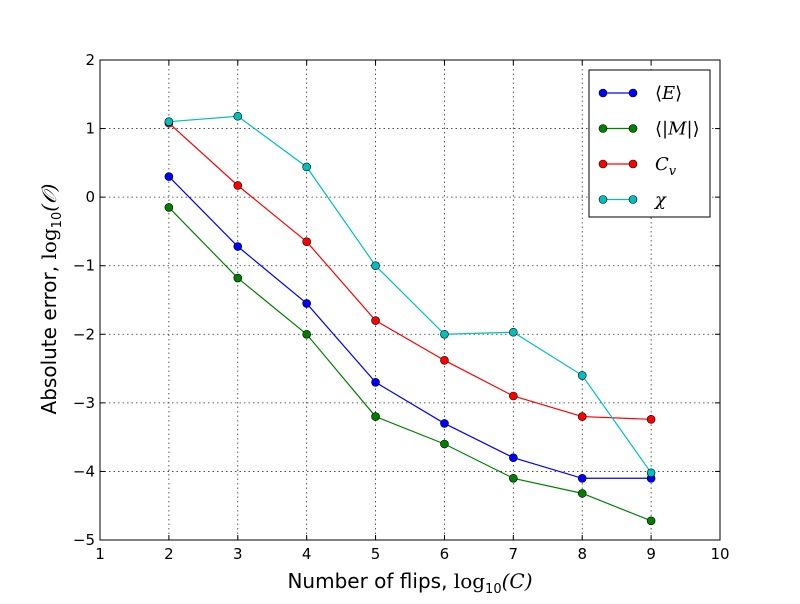  Describe the element at coordinates (517, 581) in the screenshot. I see `x-axis-label-arg: (C)` at that location.